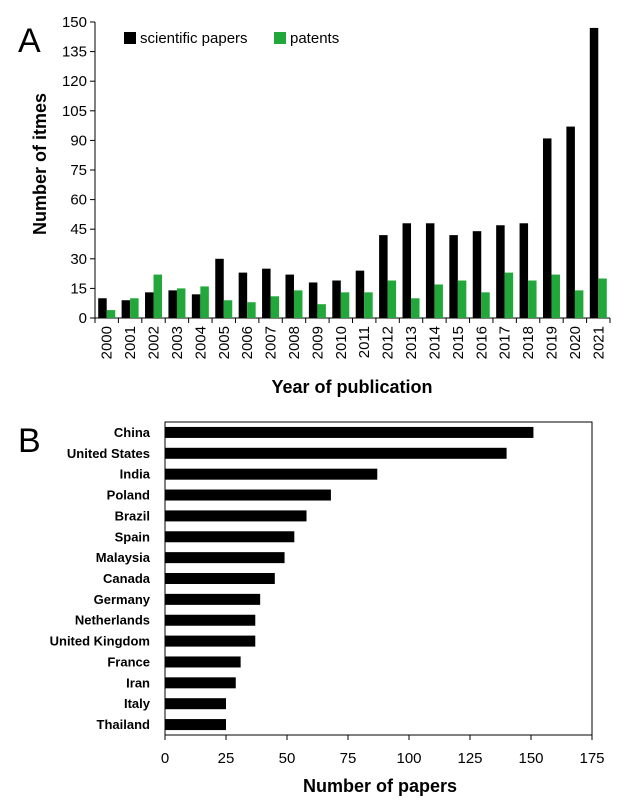 The height and width of the screenshot is (806, 629). Describe the element at coordinates (530, 758) in the screenshot. I see `panel-b-x-tick-label: 150` at that location.